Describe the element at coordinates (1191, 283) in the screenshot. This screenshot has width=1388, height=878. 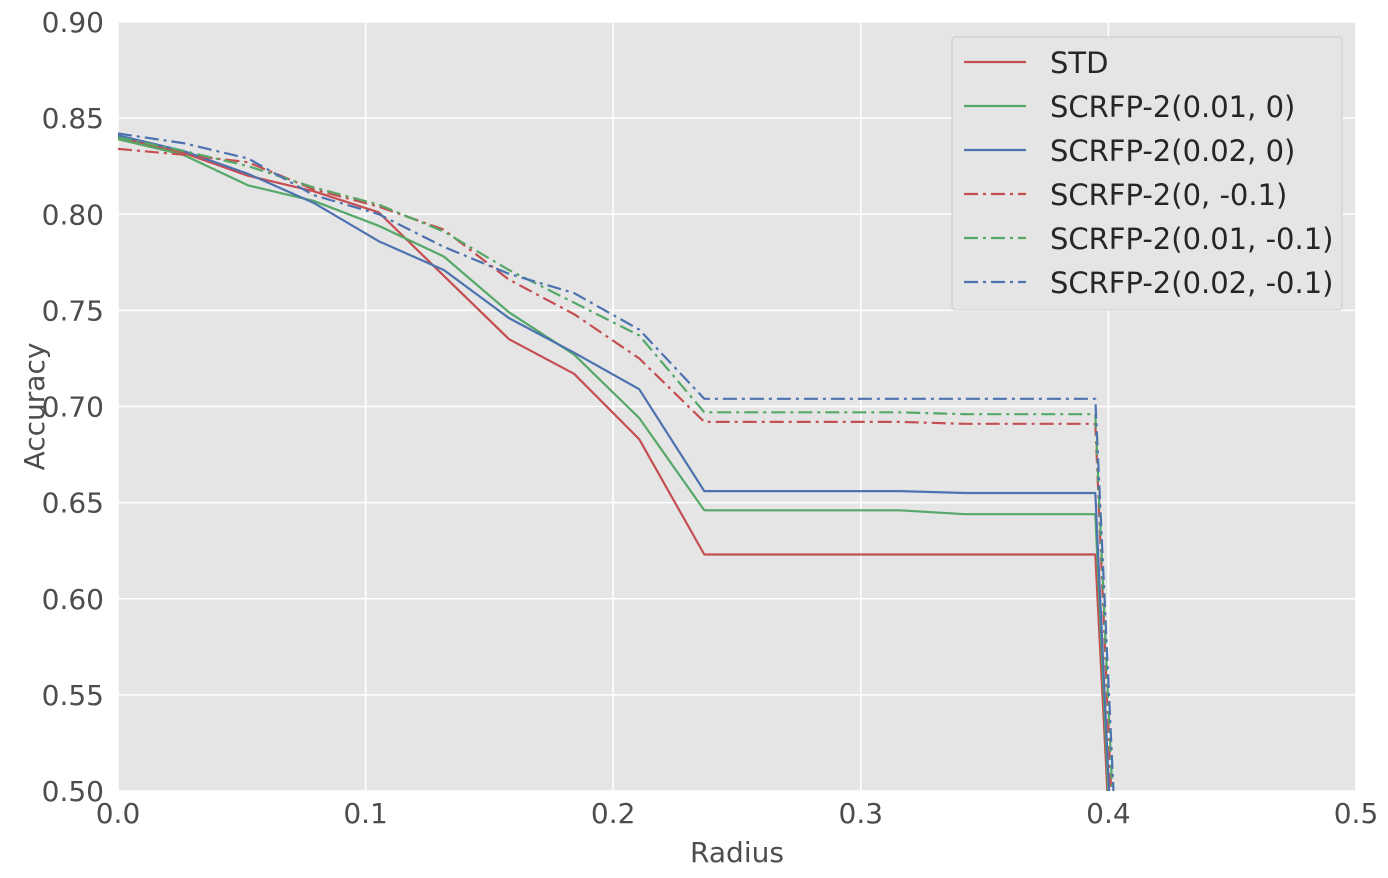
I see `legend-entry: SCRFP-2(0.02, -0.1)` at that location.